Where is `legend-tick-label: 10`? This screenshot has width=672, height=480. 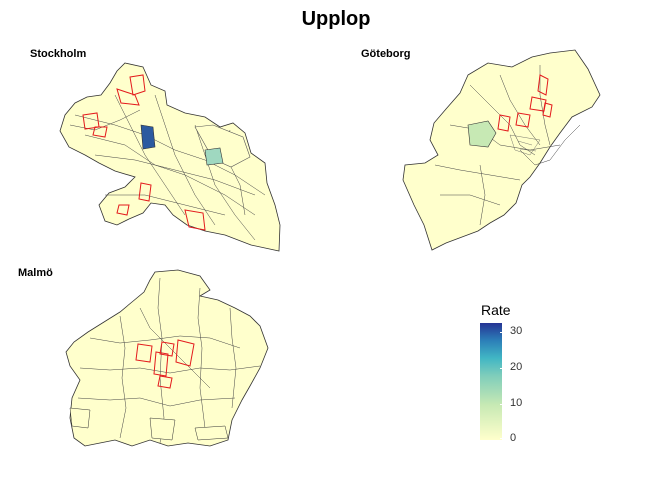 legend-tick-label: 10 is located at coordinates (516, 403).